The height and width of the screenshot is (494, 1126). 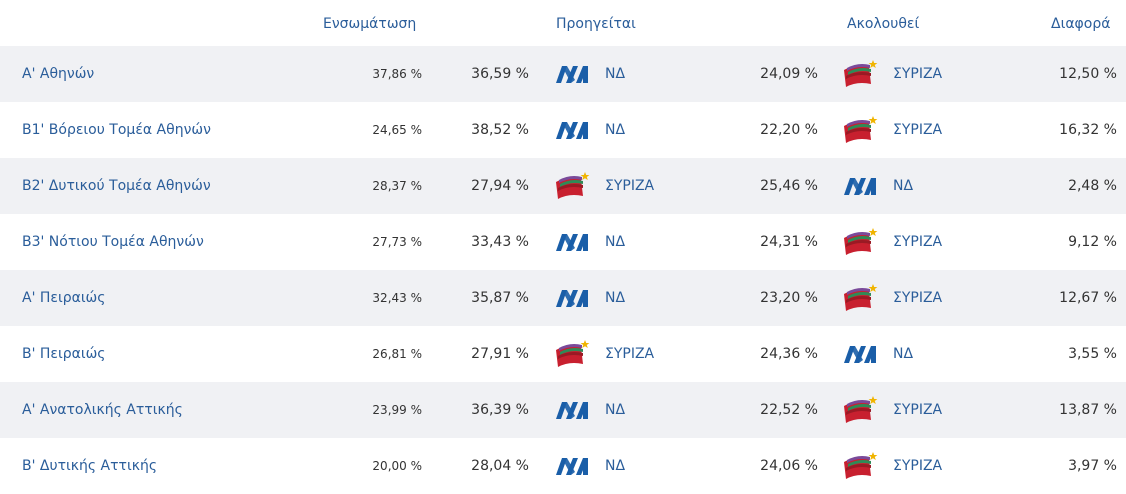 I want to click on following-percentage: 22,20 %, so click(x=789, y=130).